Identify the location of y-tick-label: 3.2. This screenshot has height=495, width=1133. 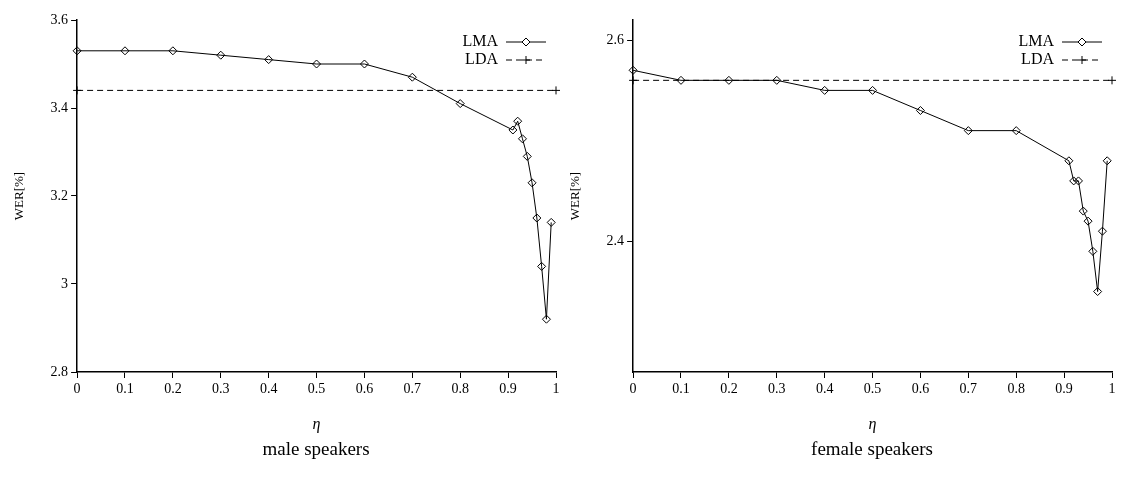
(59, 195).